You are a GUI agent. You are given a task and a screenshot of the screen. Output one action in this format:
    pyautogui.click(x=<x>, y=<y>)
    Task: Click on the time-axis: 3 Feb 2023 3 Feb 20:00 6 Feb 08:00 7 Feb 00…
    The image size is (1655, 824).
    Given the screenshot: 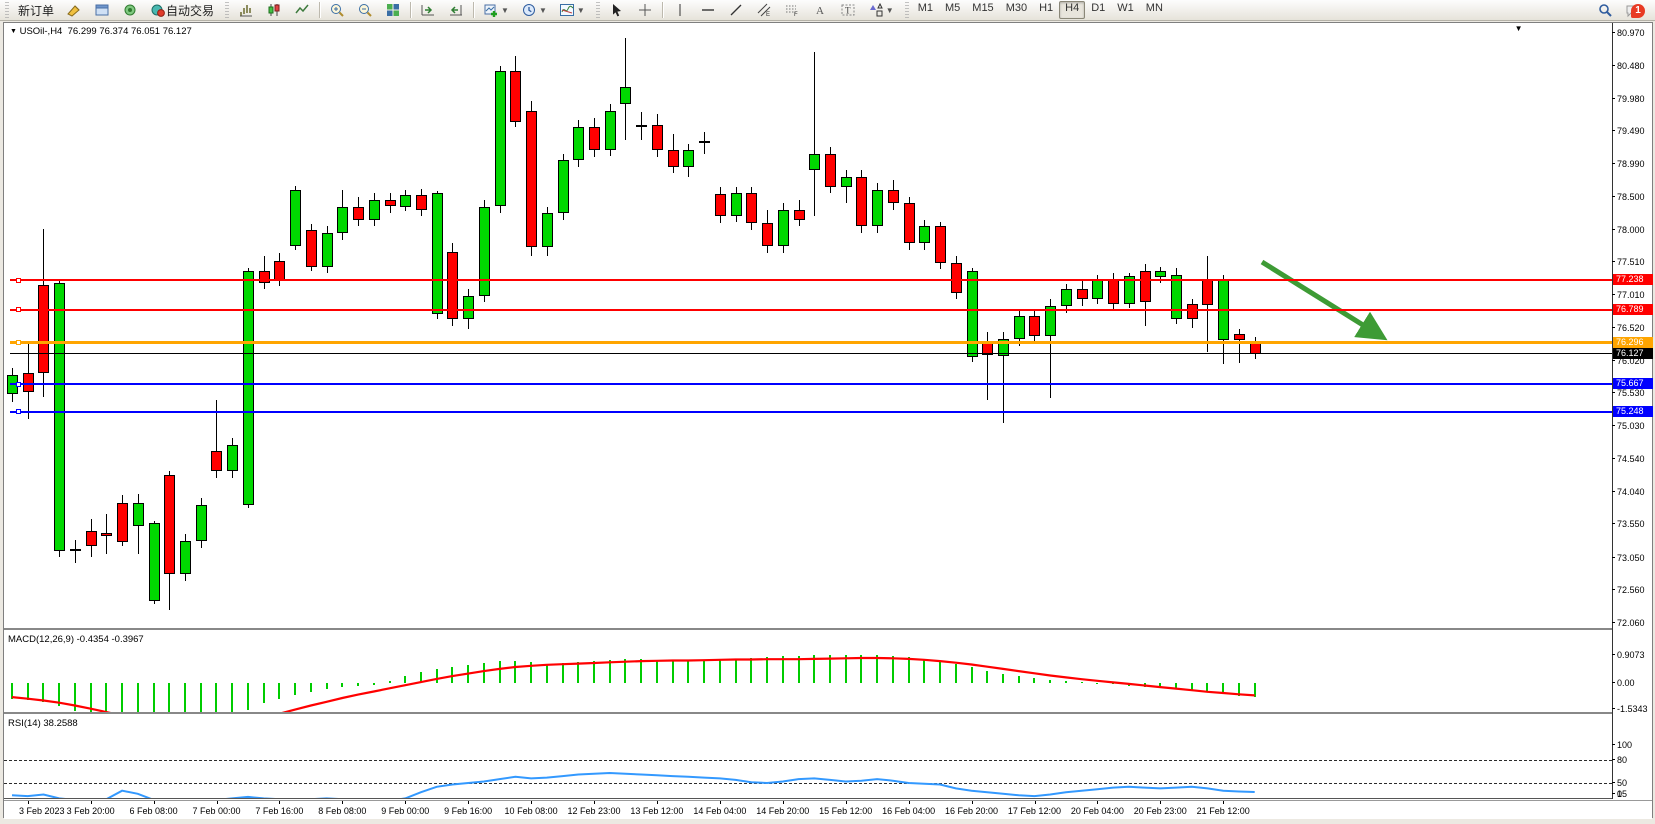 What is the action you would take?
    pyautogui.click(x=828, y=809)
    